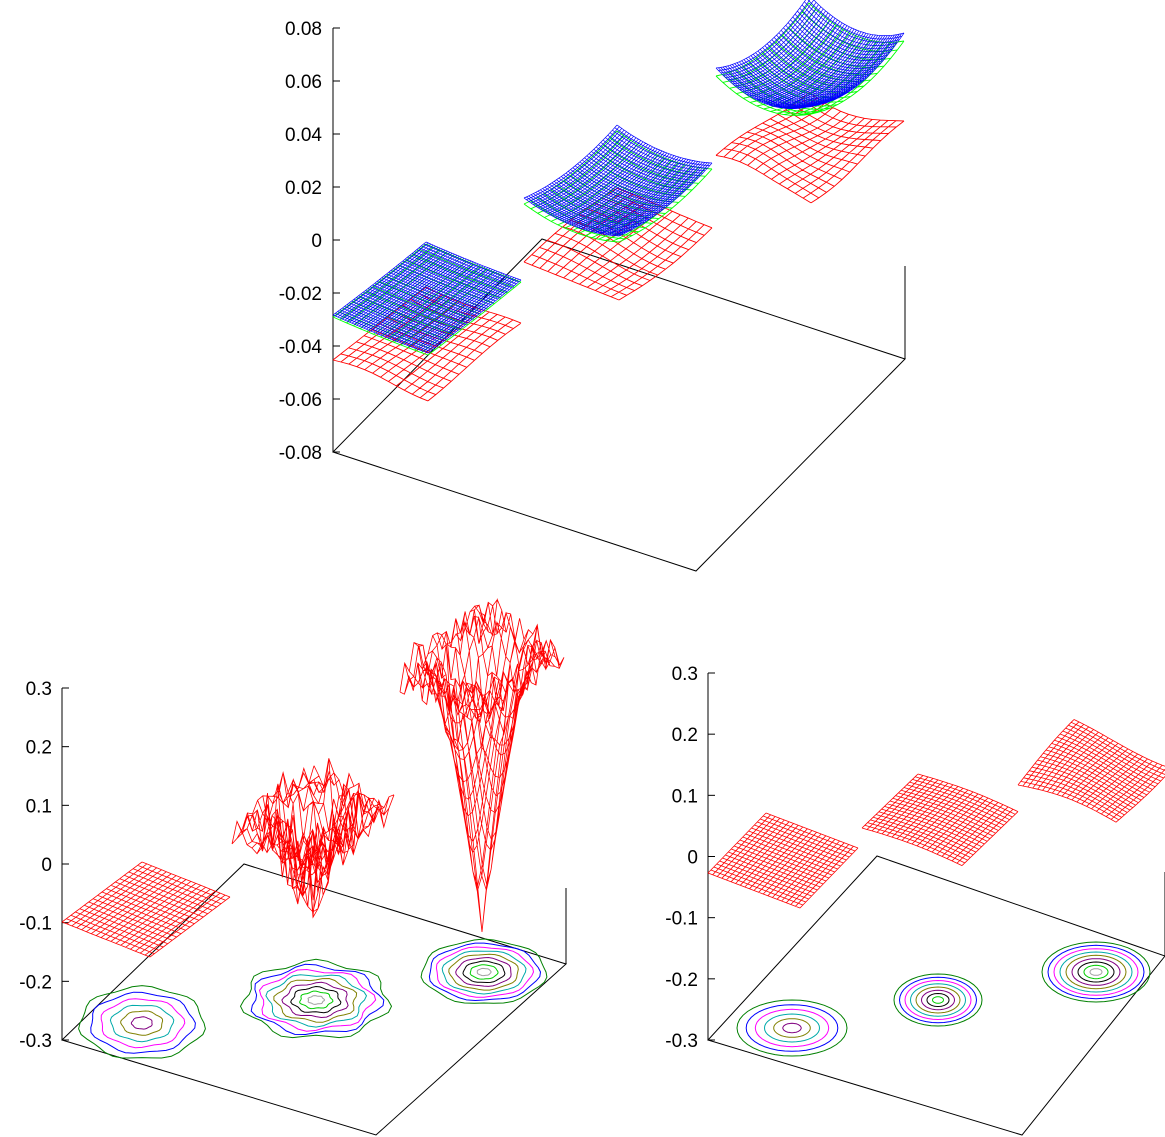 The image size is (1165, 1137). Describe the element at coordinates (300, 400) in the screenshot. I see `z-tick-label: -0.06` at that location.